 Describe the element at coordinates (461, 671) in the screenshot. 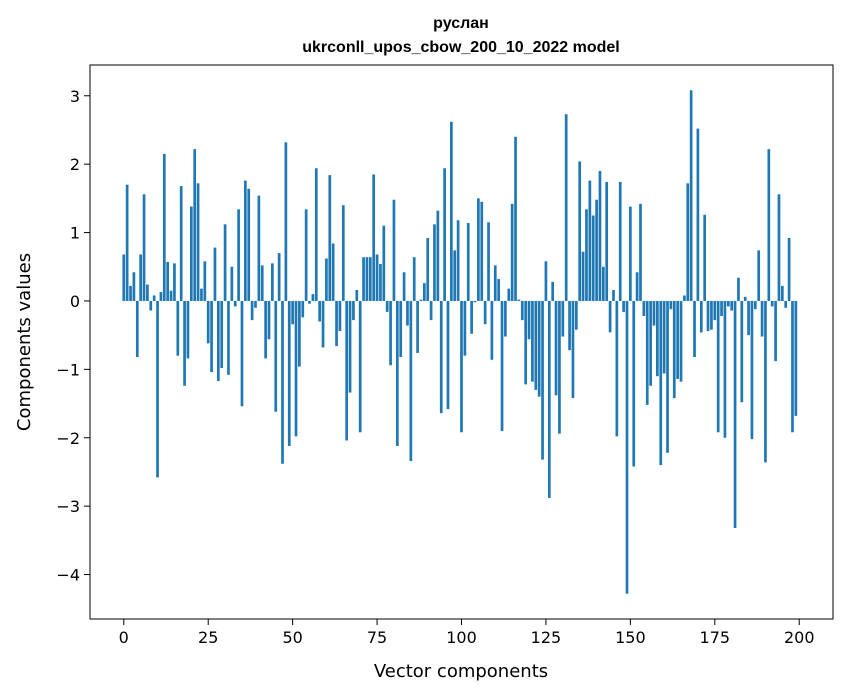

I see `x-axis-label: Vector components` at that location.